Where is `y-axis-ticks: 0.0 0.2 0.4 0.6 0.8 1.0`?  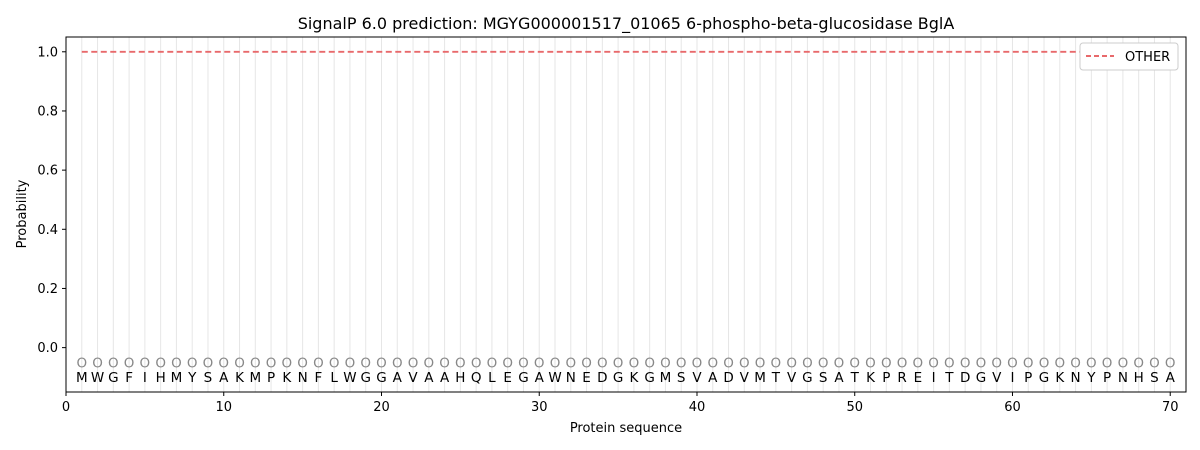
y-axis-ticks: 0.0 0.2 0.4 0.6 0.8 1.0 is located at coordinates (51, 200).